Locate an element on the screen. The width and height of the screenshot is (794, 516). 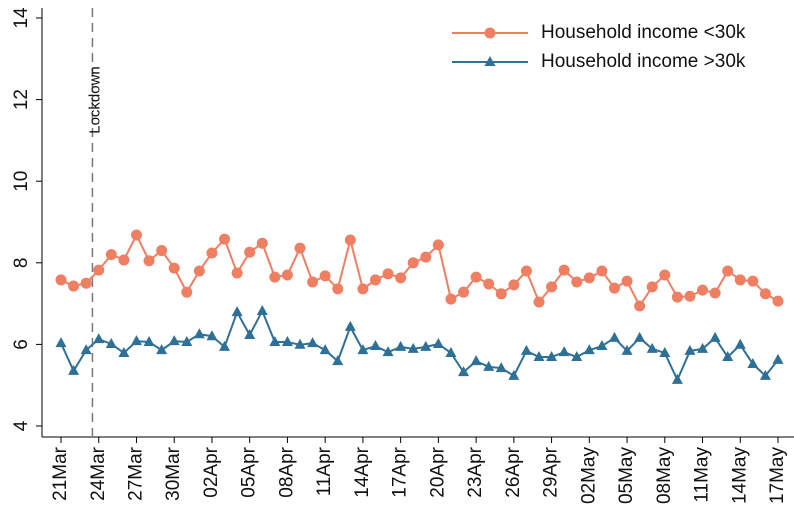
legend-label: Household income >30k is located at coordinates (643, 61).